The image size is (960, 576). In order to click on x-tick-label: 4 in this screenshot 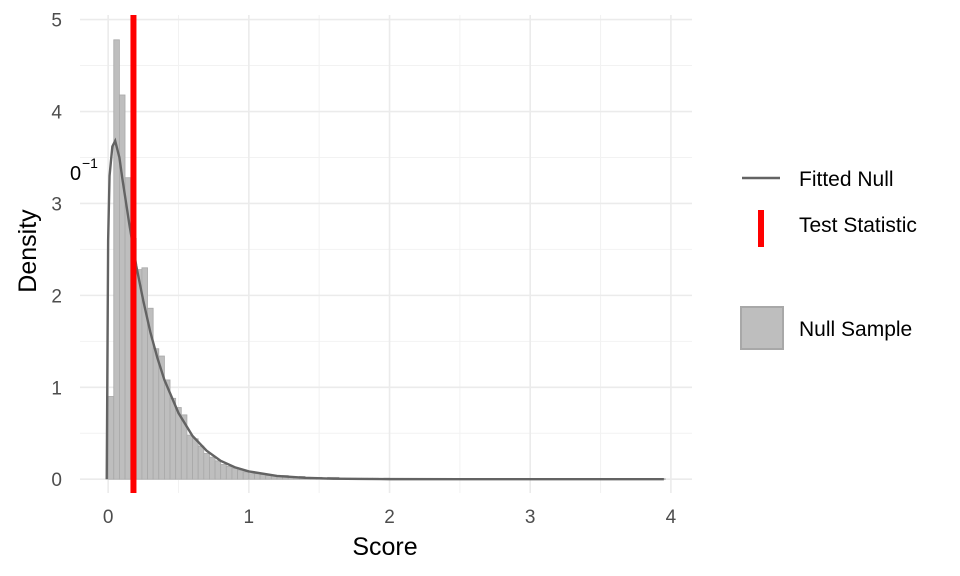, I will do `click(671, 517)`.